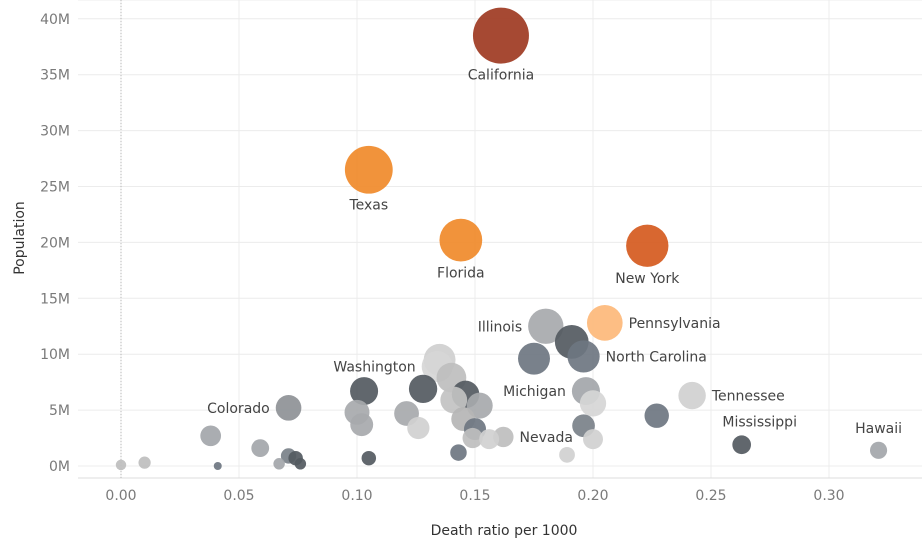 This screenshot has width=922, height=543. I want to click on x-tick-label: 0.00, so click(120, 496).